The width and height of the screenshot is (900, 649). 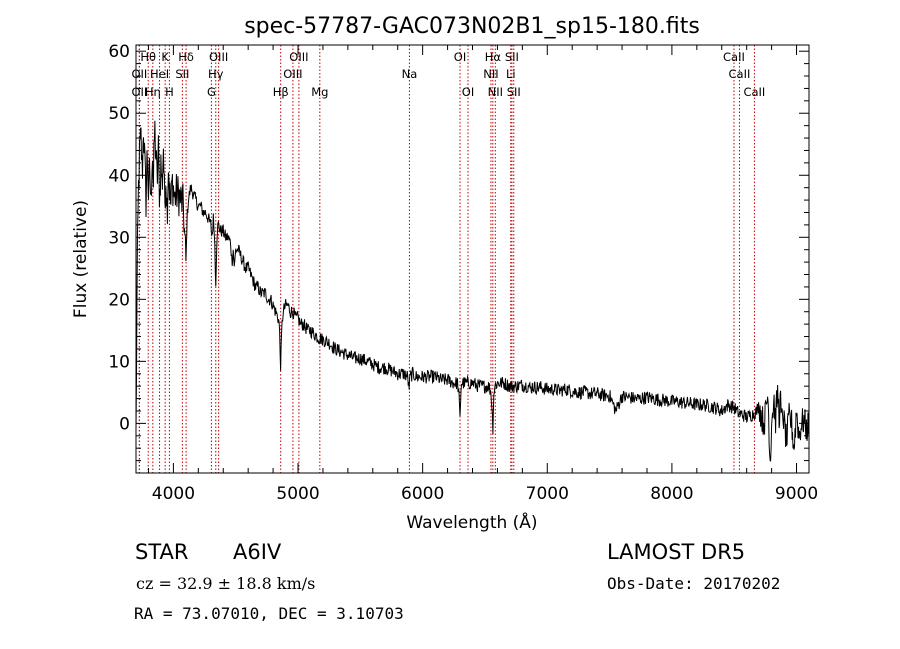 What do you see at coordinates (796, 494) in the screenshot?
I see `x-tick-label: 9000` at bounding box center [796, 494].